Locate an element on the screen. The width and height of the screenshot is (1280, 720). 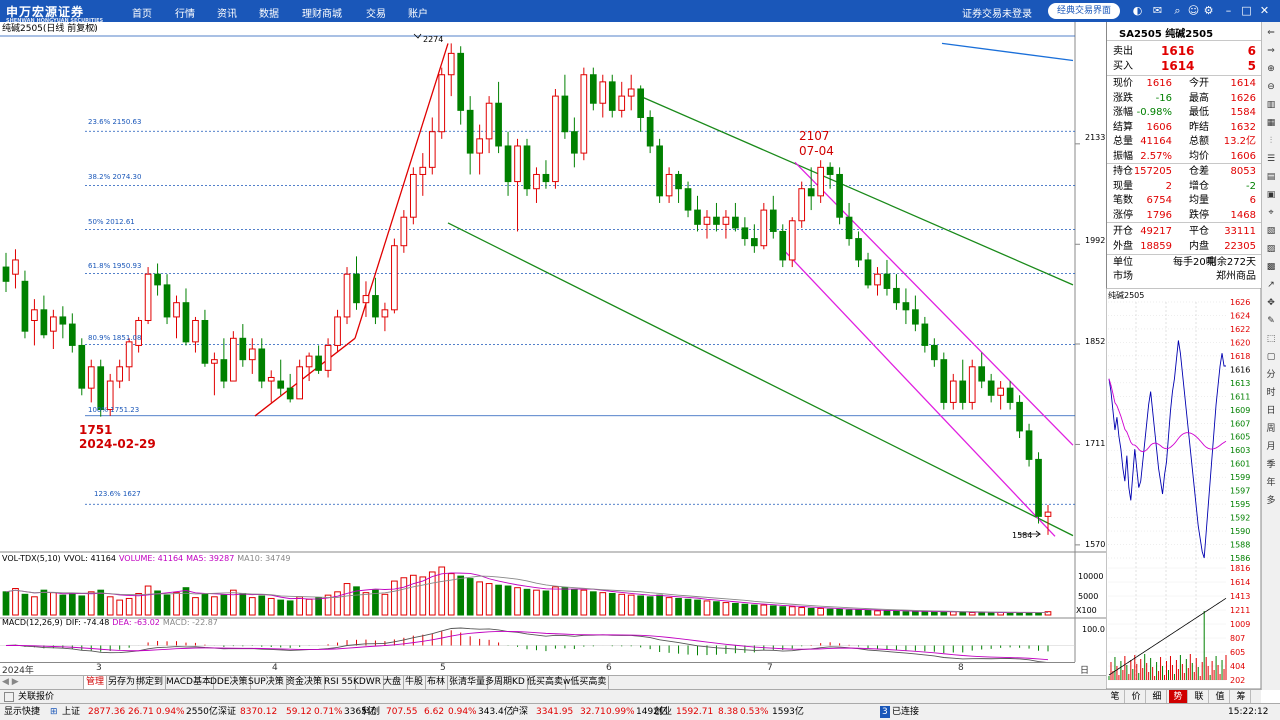
tab-fund: 资金决策 is located at coordinates (305, 682).